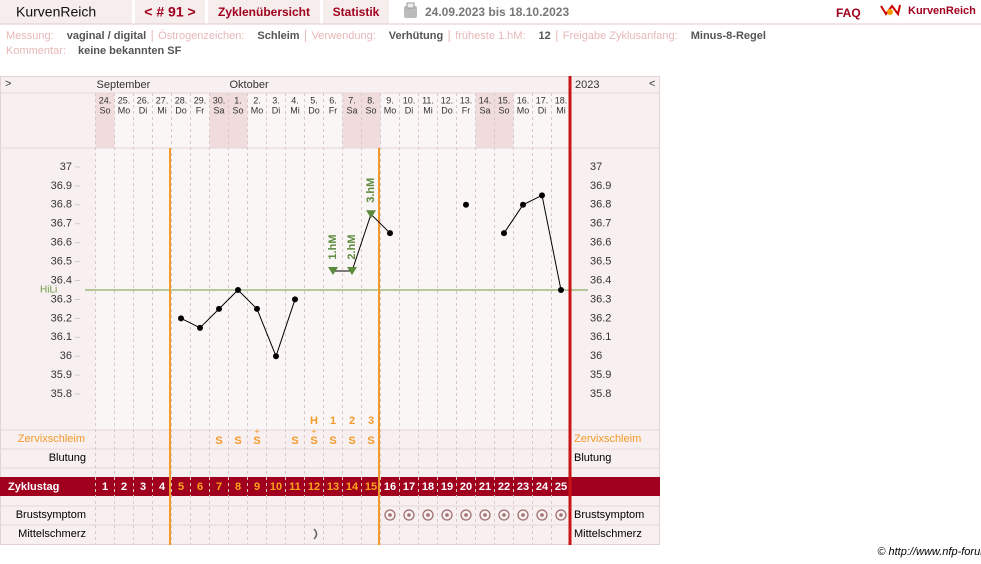  What do you see at coordinates (162, 110) in the screenshot?
I see `weekday-label: Mi` at bounding box center [162, 110].